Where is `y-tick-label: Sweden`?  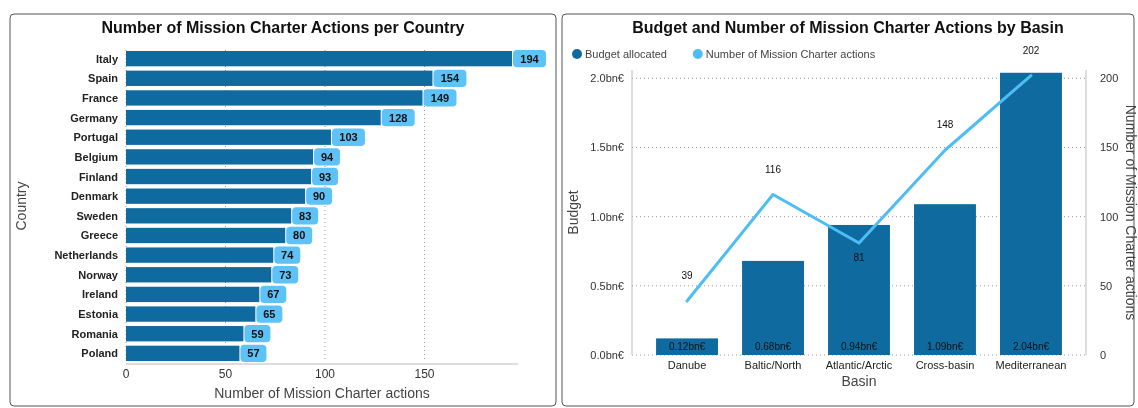
y-tick-label: Sweden is located at coordinates (97, 215).